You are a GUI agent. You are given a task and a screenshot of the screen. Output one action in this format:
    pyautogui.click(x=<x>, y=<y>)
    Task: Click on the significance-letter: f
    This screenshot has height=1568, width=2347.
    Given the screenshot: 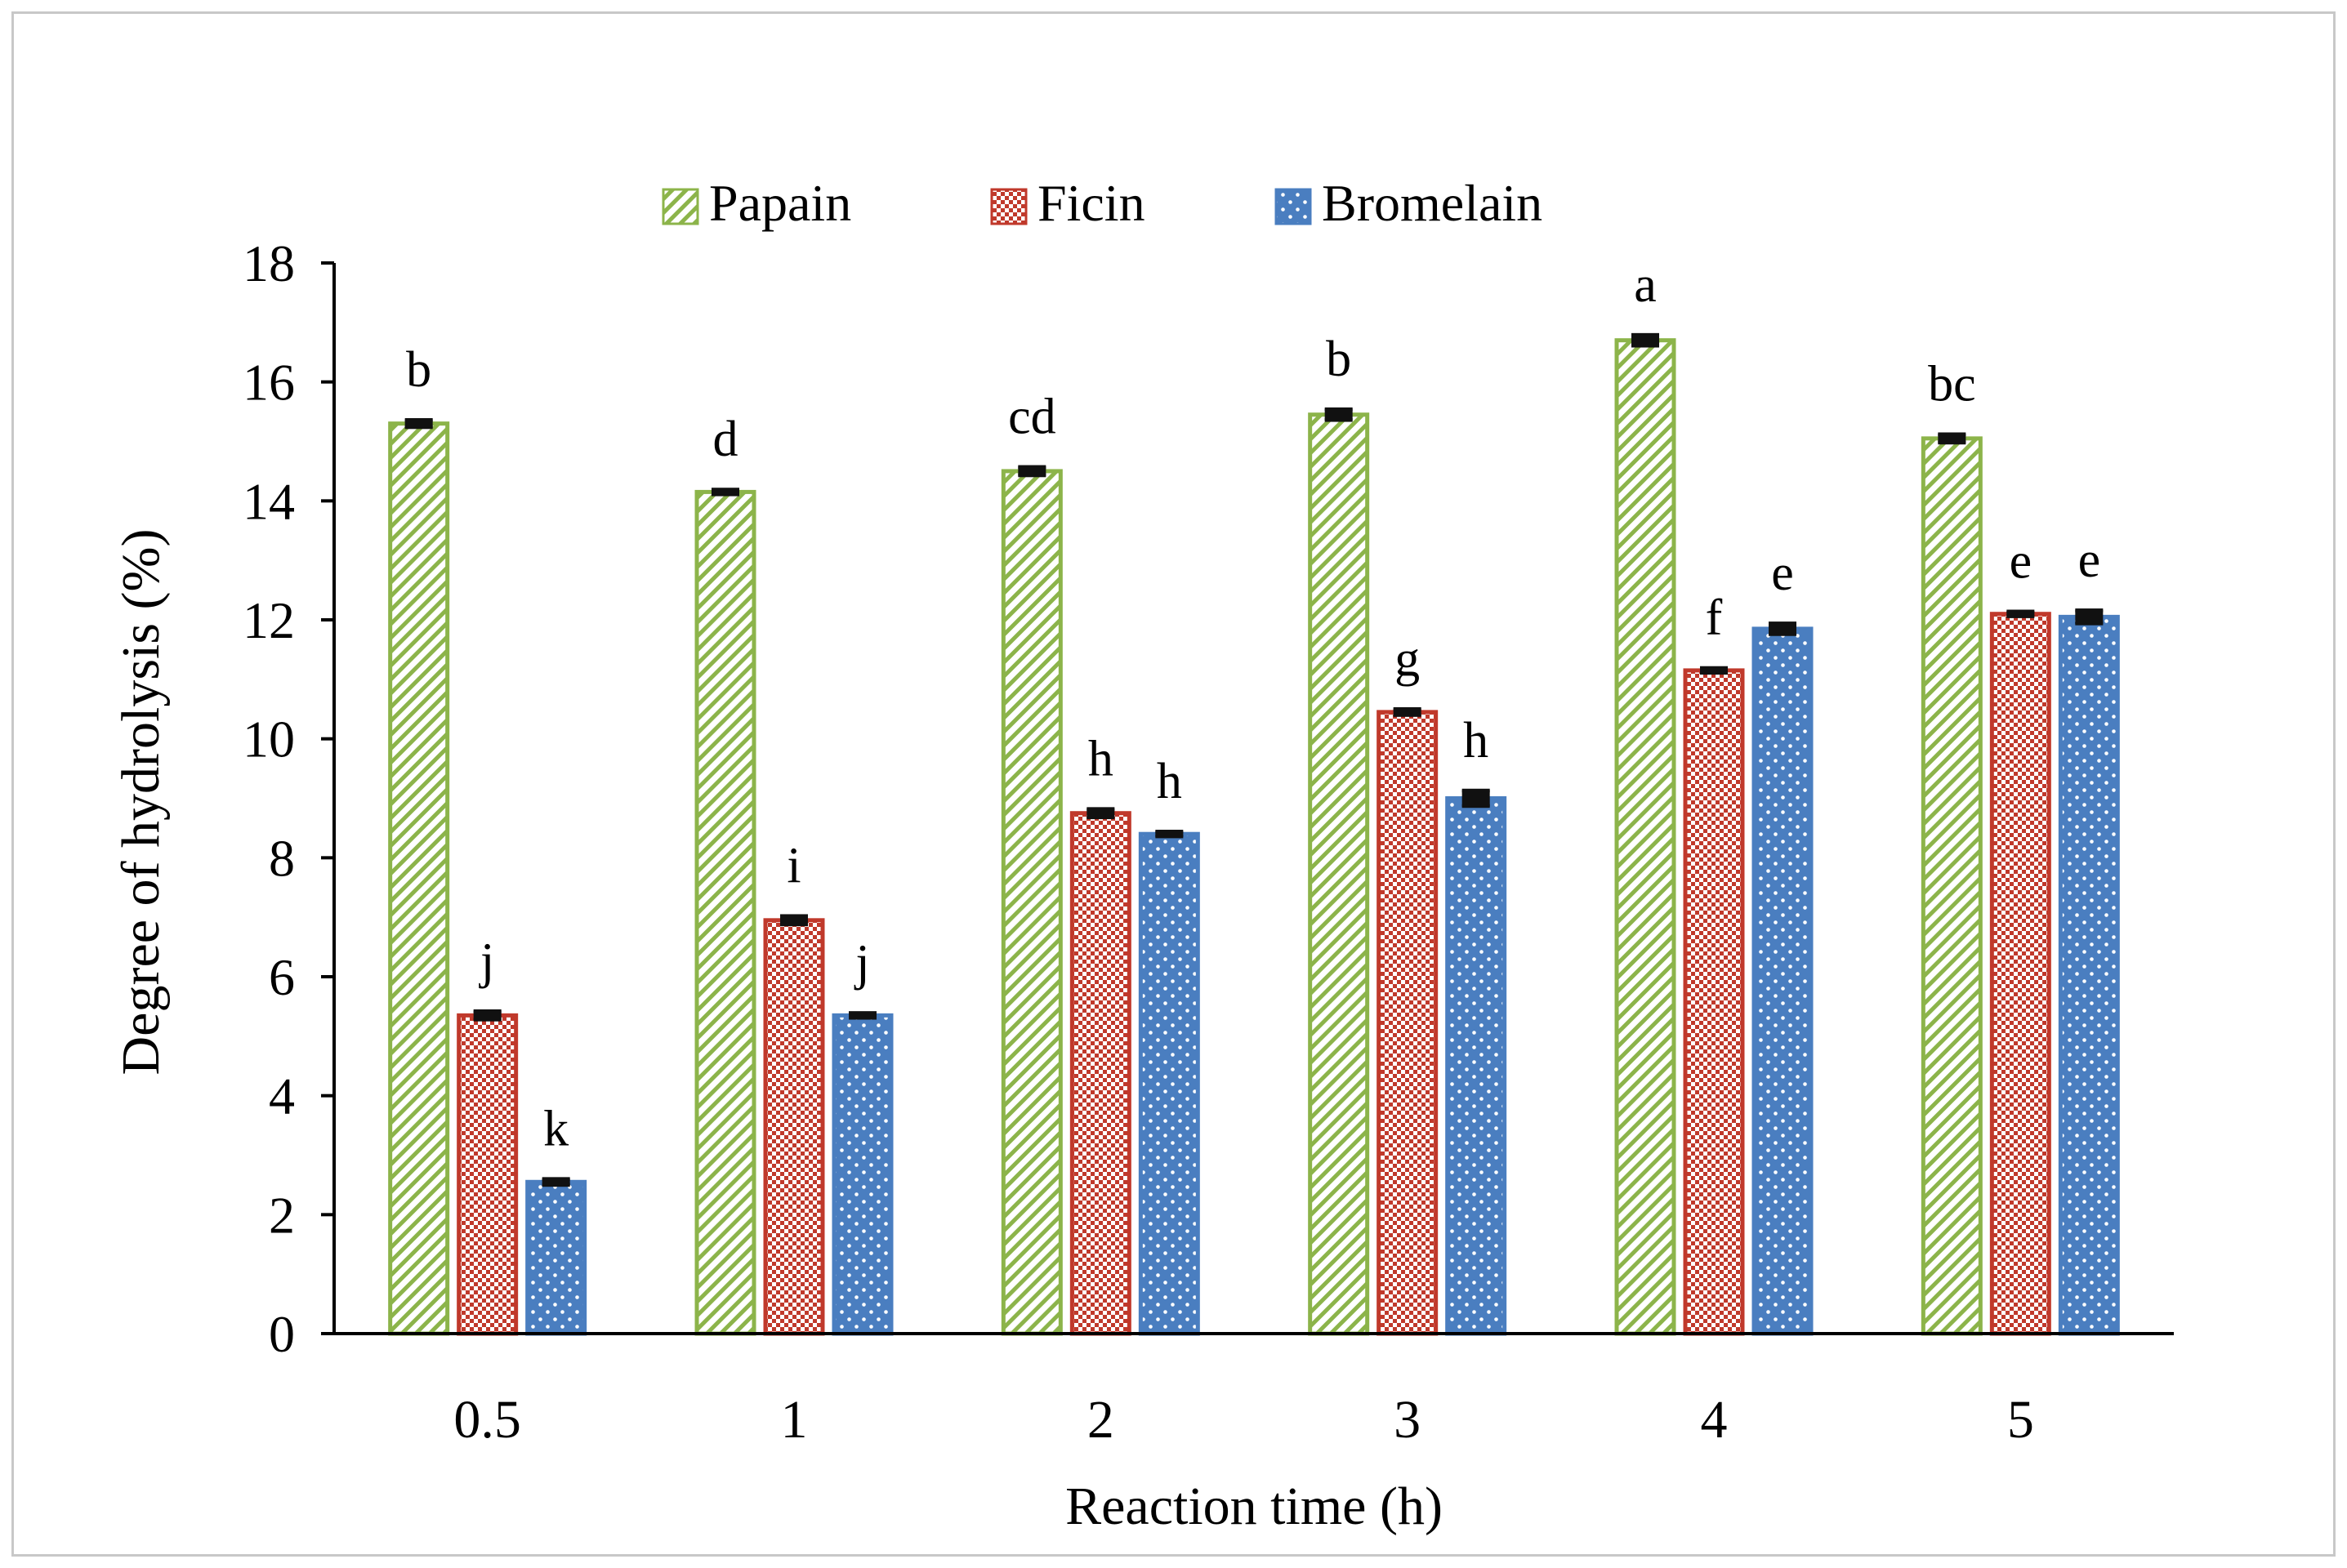 What is the action you would take?
    pyautogui.click(x=1714, y=618)
    